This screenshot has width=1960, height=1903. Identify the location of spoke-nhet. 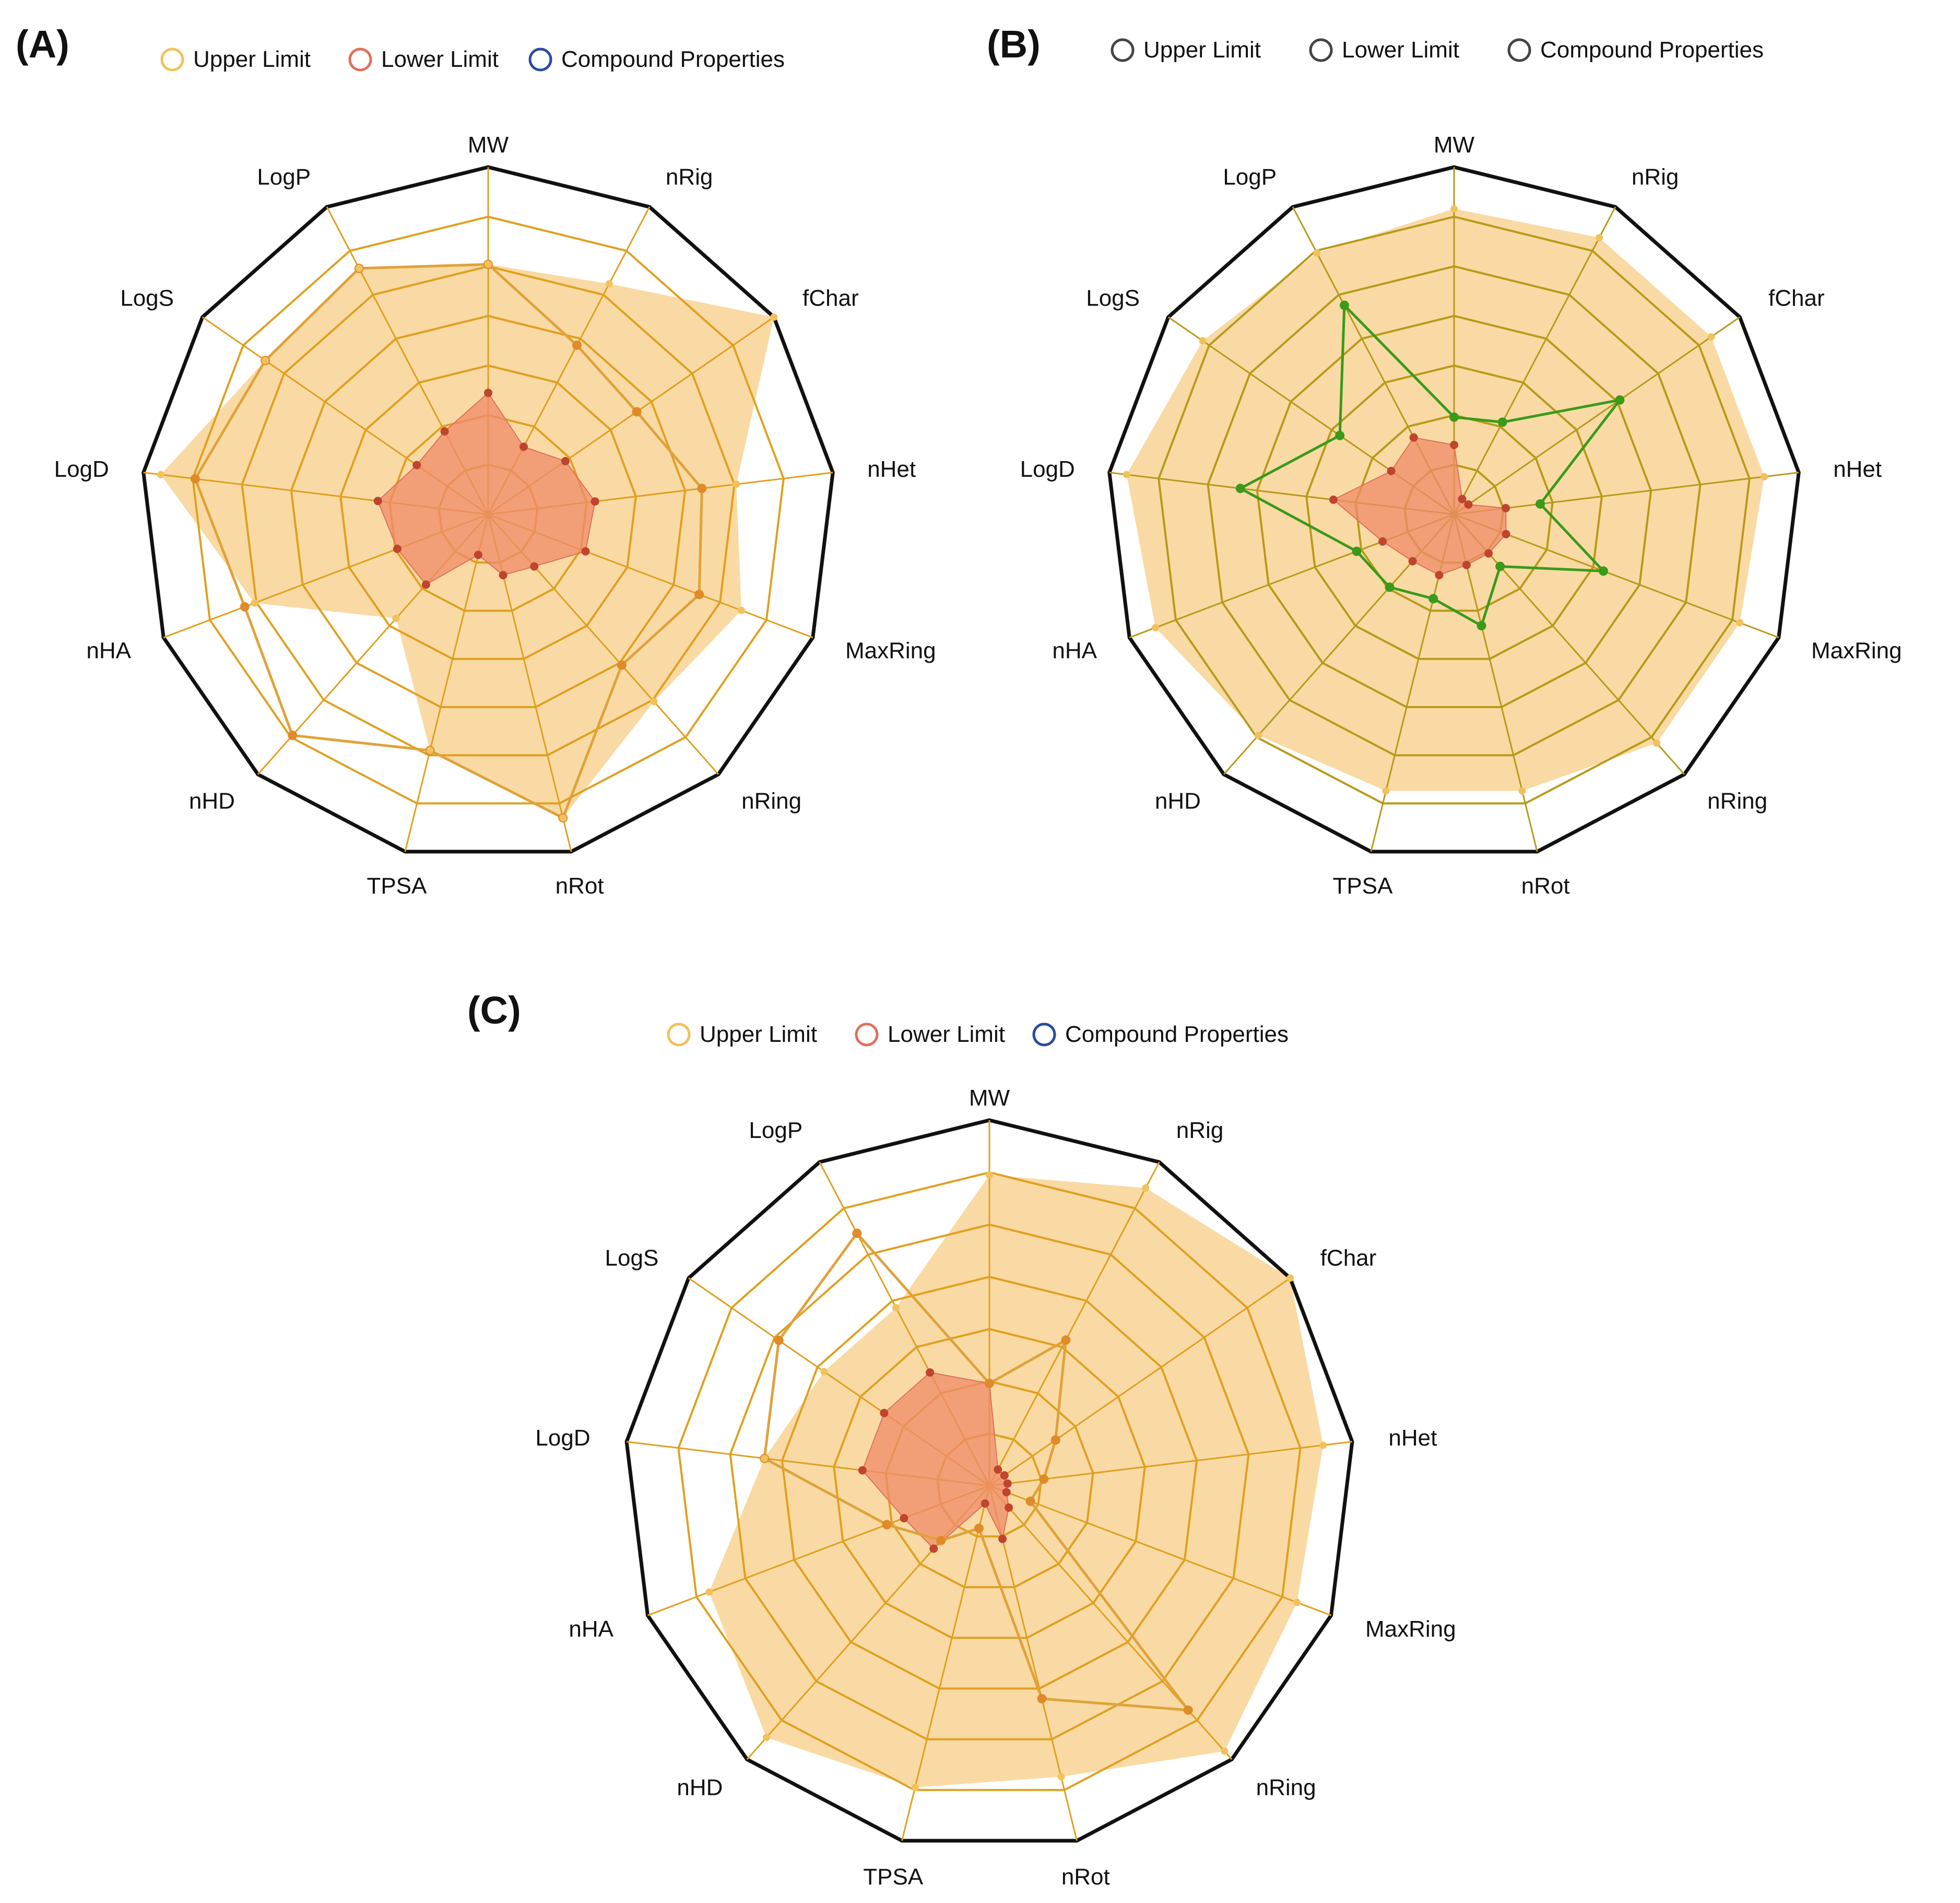
(1626, 493).